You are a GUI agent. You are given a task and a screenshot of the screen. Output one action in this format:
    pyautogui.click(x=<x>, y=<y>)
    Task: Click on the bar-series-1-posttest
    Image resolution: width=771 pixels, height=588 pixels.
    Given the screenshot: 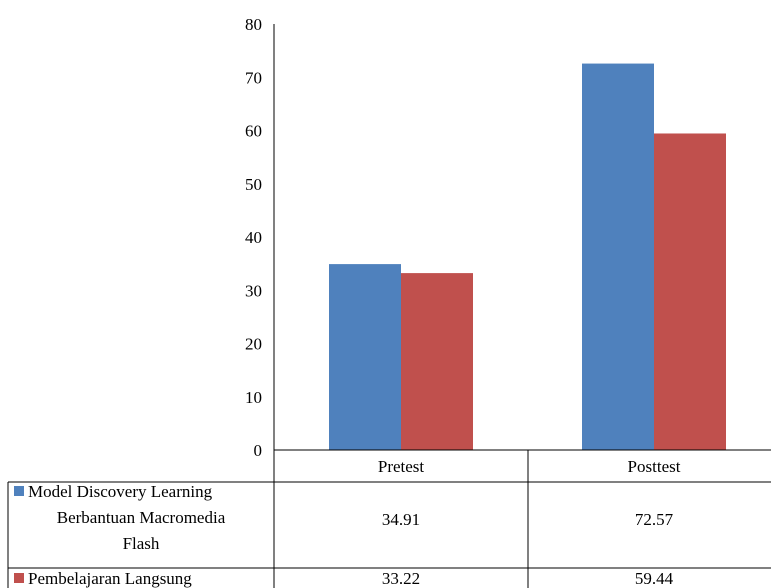 What is the action you would take?
    pyautogui.click(x=618, y=256)
    